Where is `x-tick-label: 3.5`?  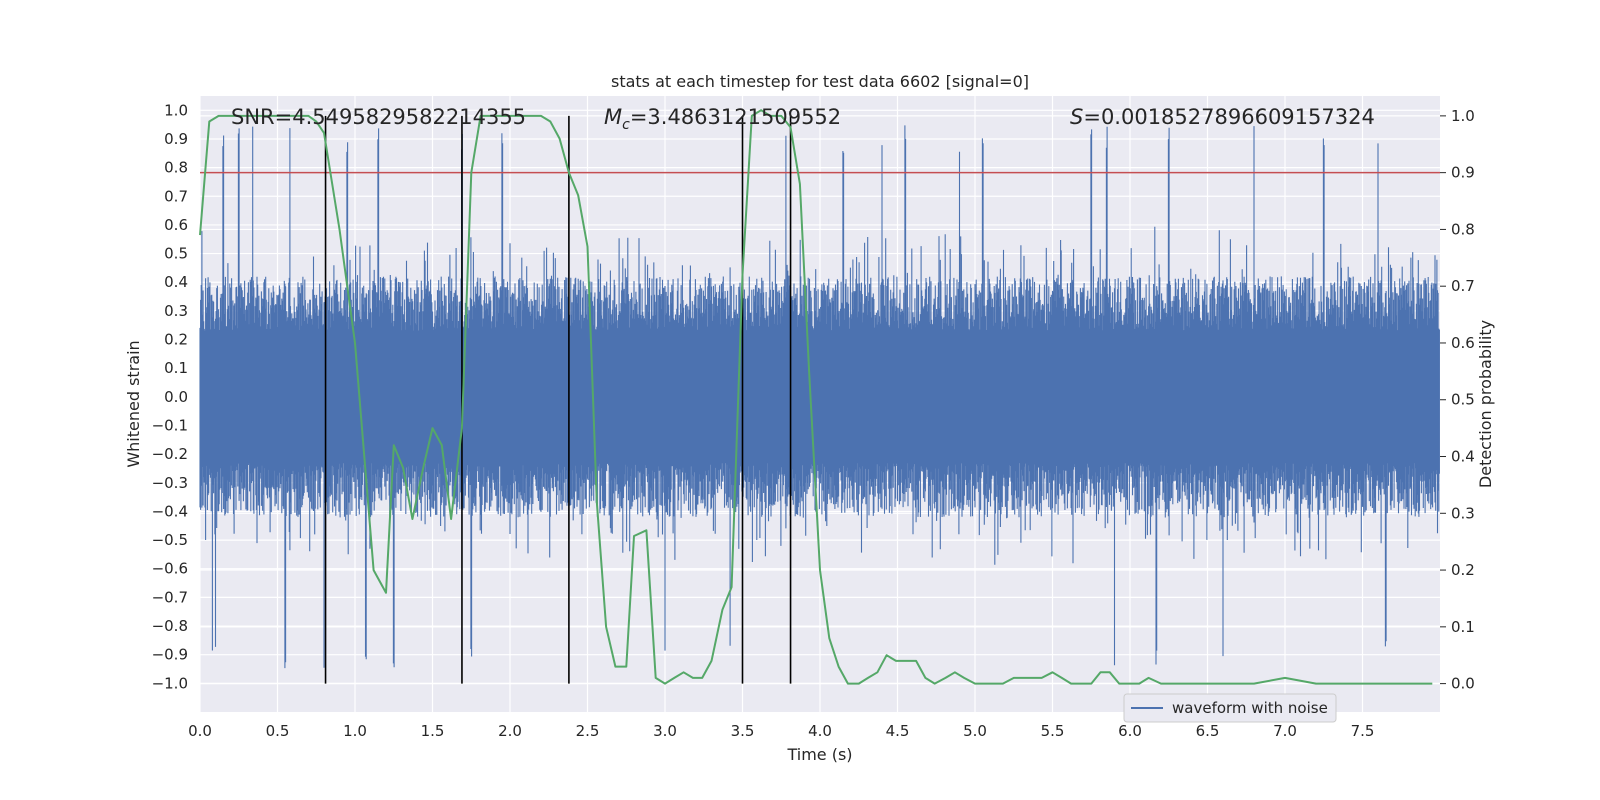 x-tick-label: 3.5 is located at coordinates (743, 731).